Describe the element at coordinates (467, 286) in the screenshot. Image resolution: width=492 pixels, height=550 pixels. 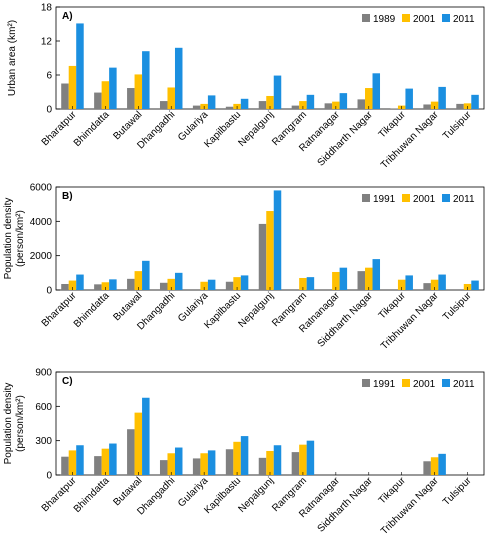
I see `bar-2001-tulsipur` at that location.